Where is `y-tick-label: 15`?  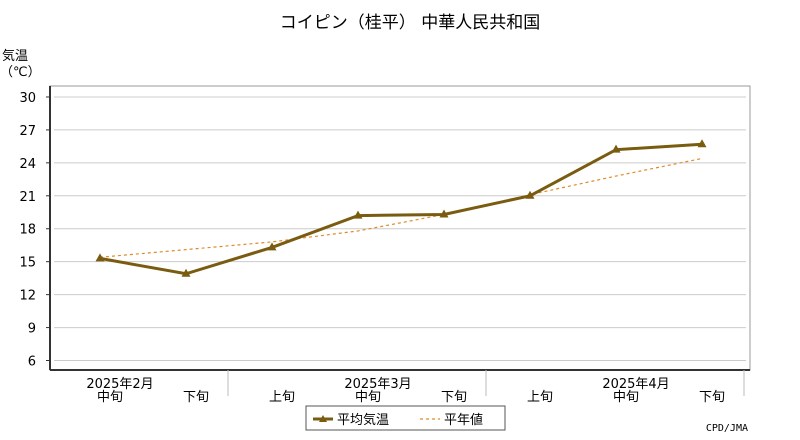
y-tick-label: 15 is located at coordinates (27, 263).